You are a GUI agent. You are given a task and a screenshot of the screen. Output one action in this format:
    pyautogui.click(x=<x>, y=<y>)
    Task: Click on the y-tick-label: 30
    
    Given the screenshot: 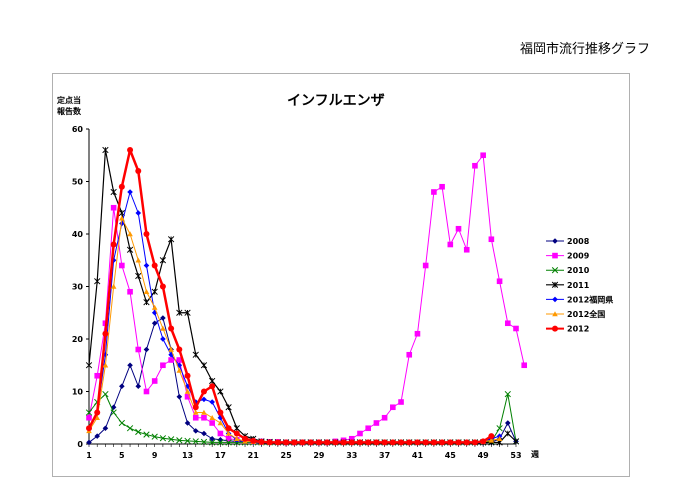 What is the action you would take?
    pyautogui.click(x=78, y=287)
    